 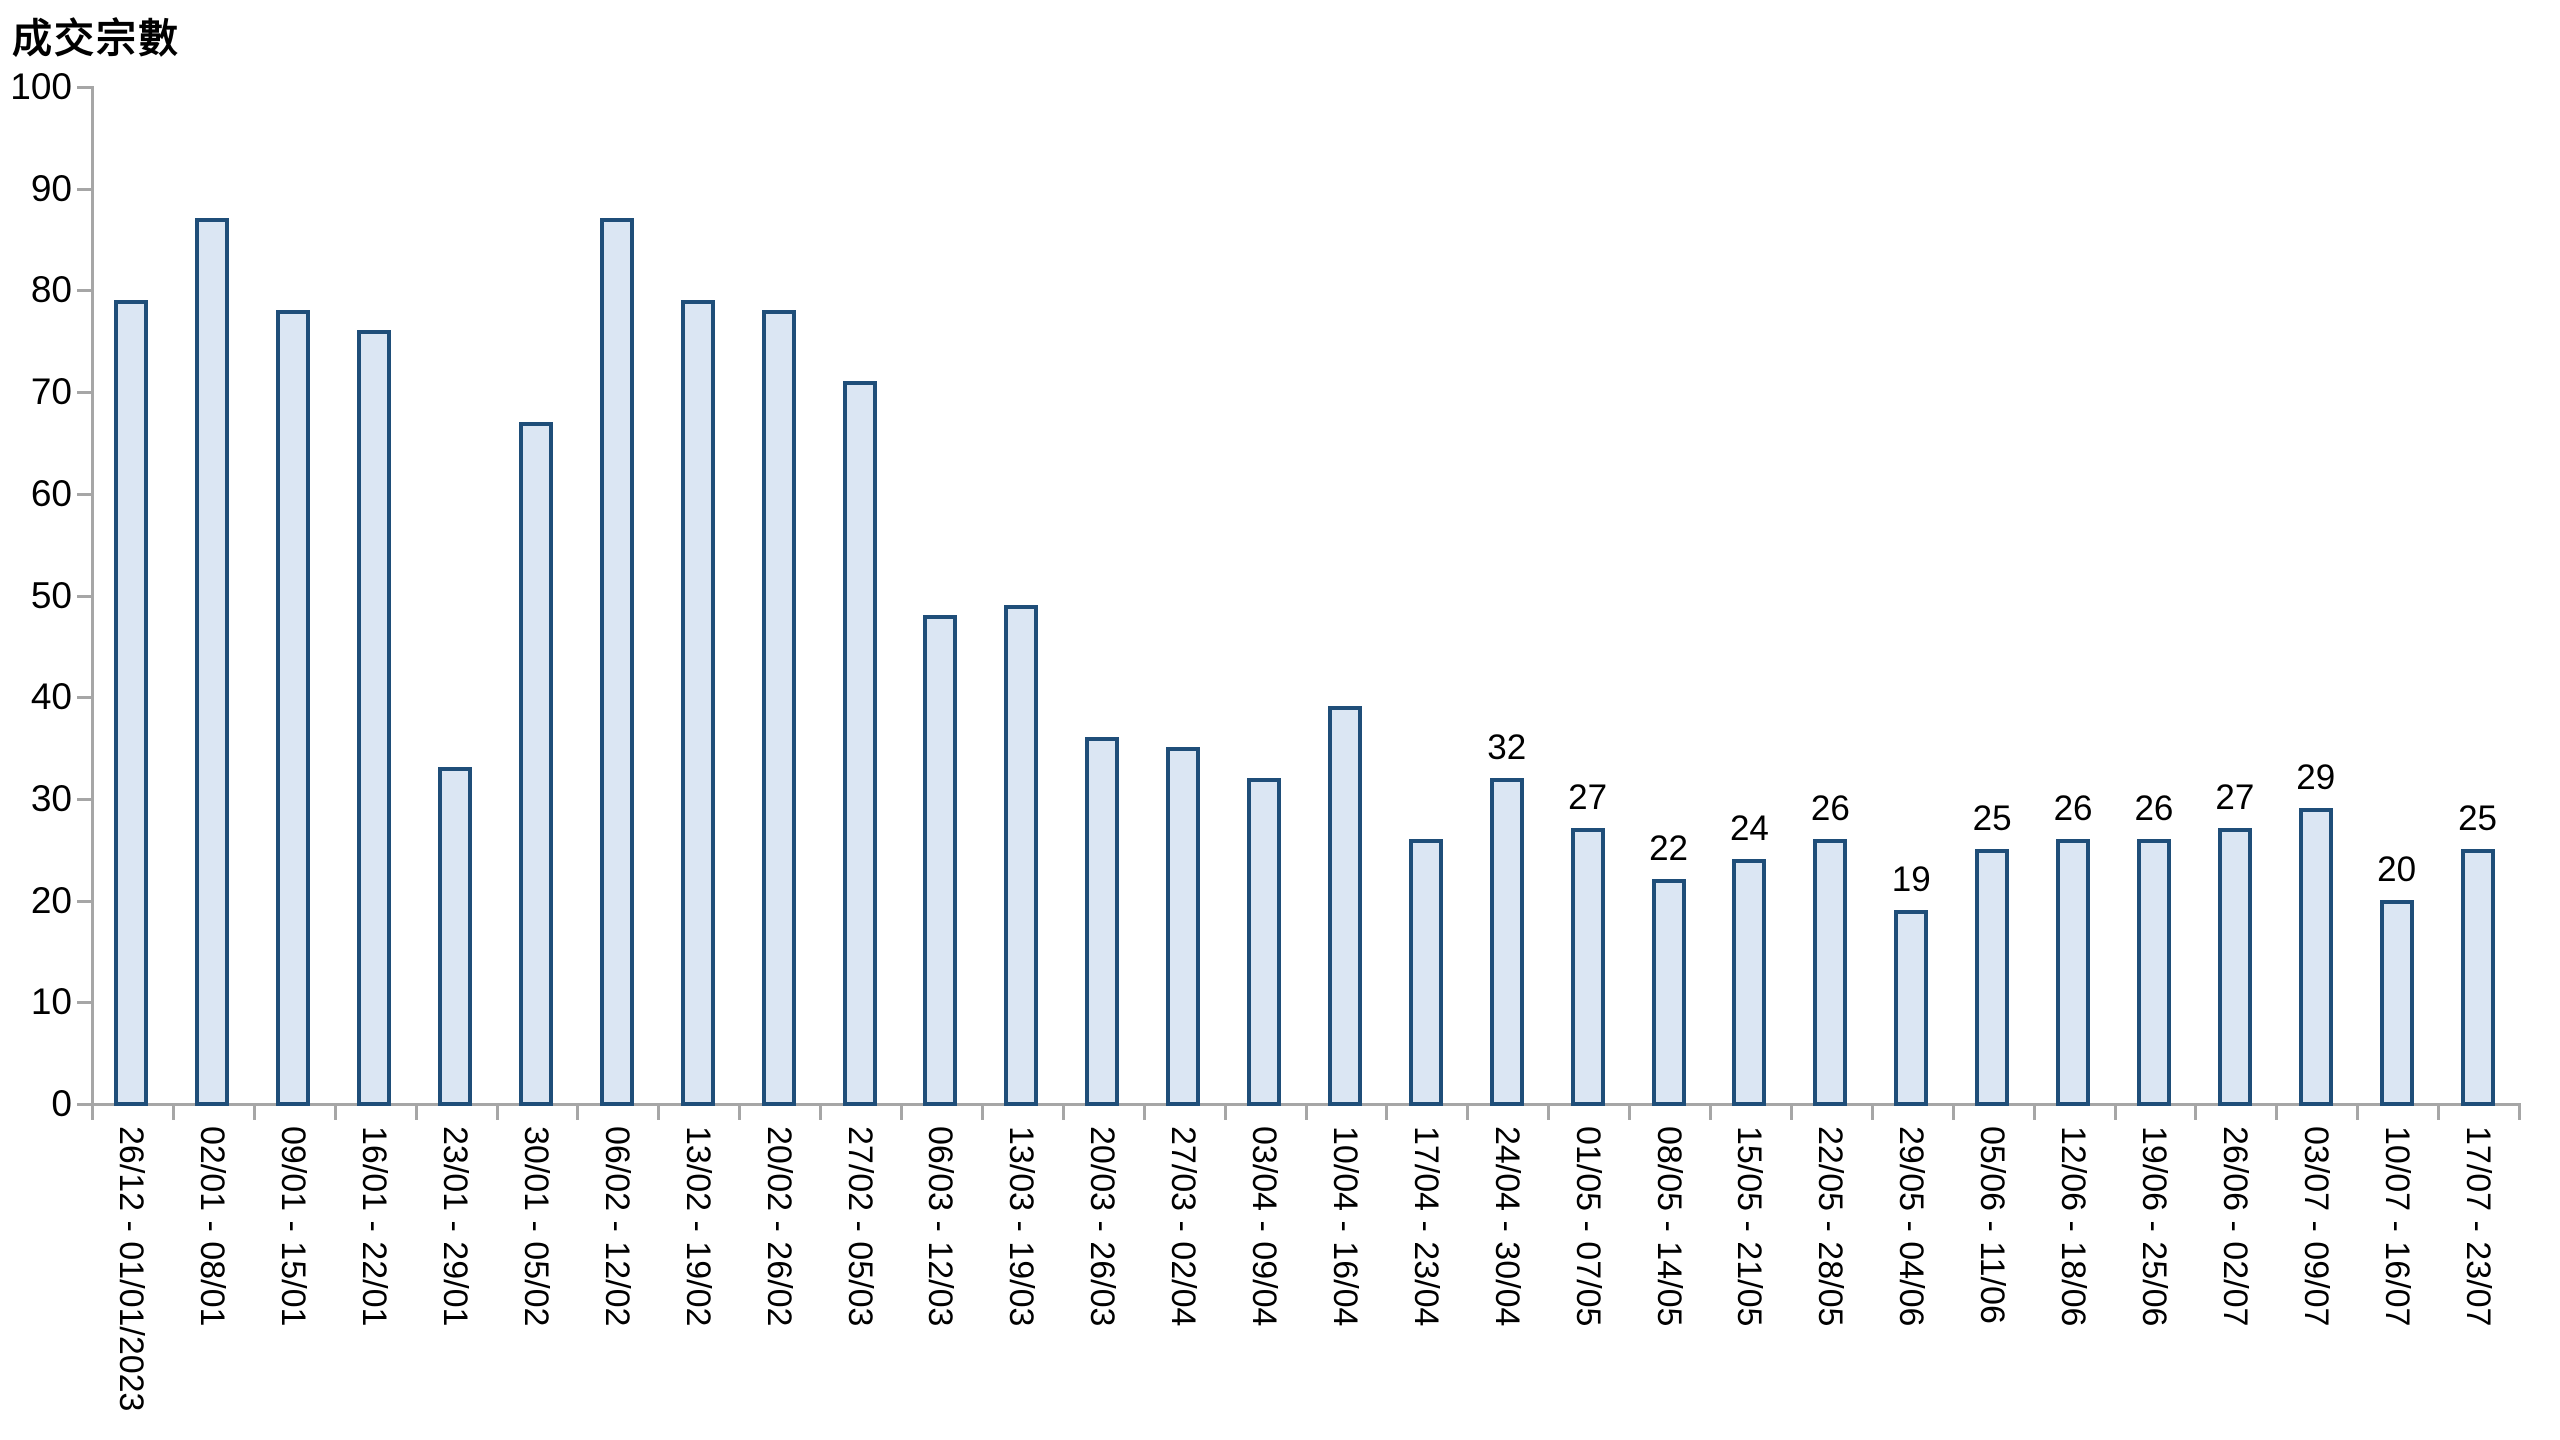 I want to click on x-axis-label: 30/01 - 05/02, so click(x=535, y=1226).